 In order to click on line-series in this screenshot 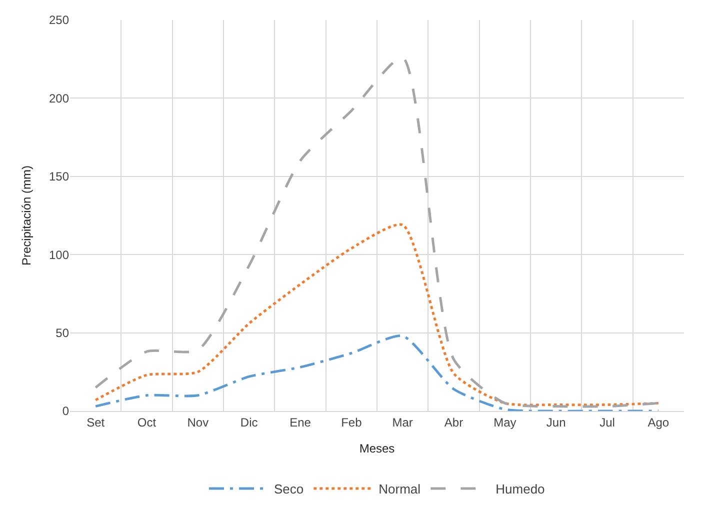, I will do `click(377, 372)`.